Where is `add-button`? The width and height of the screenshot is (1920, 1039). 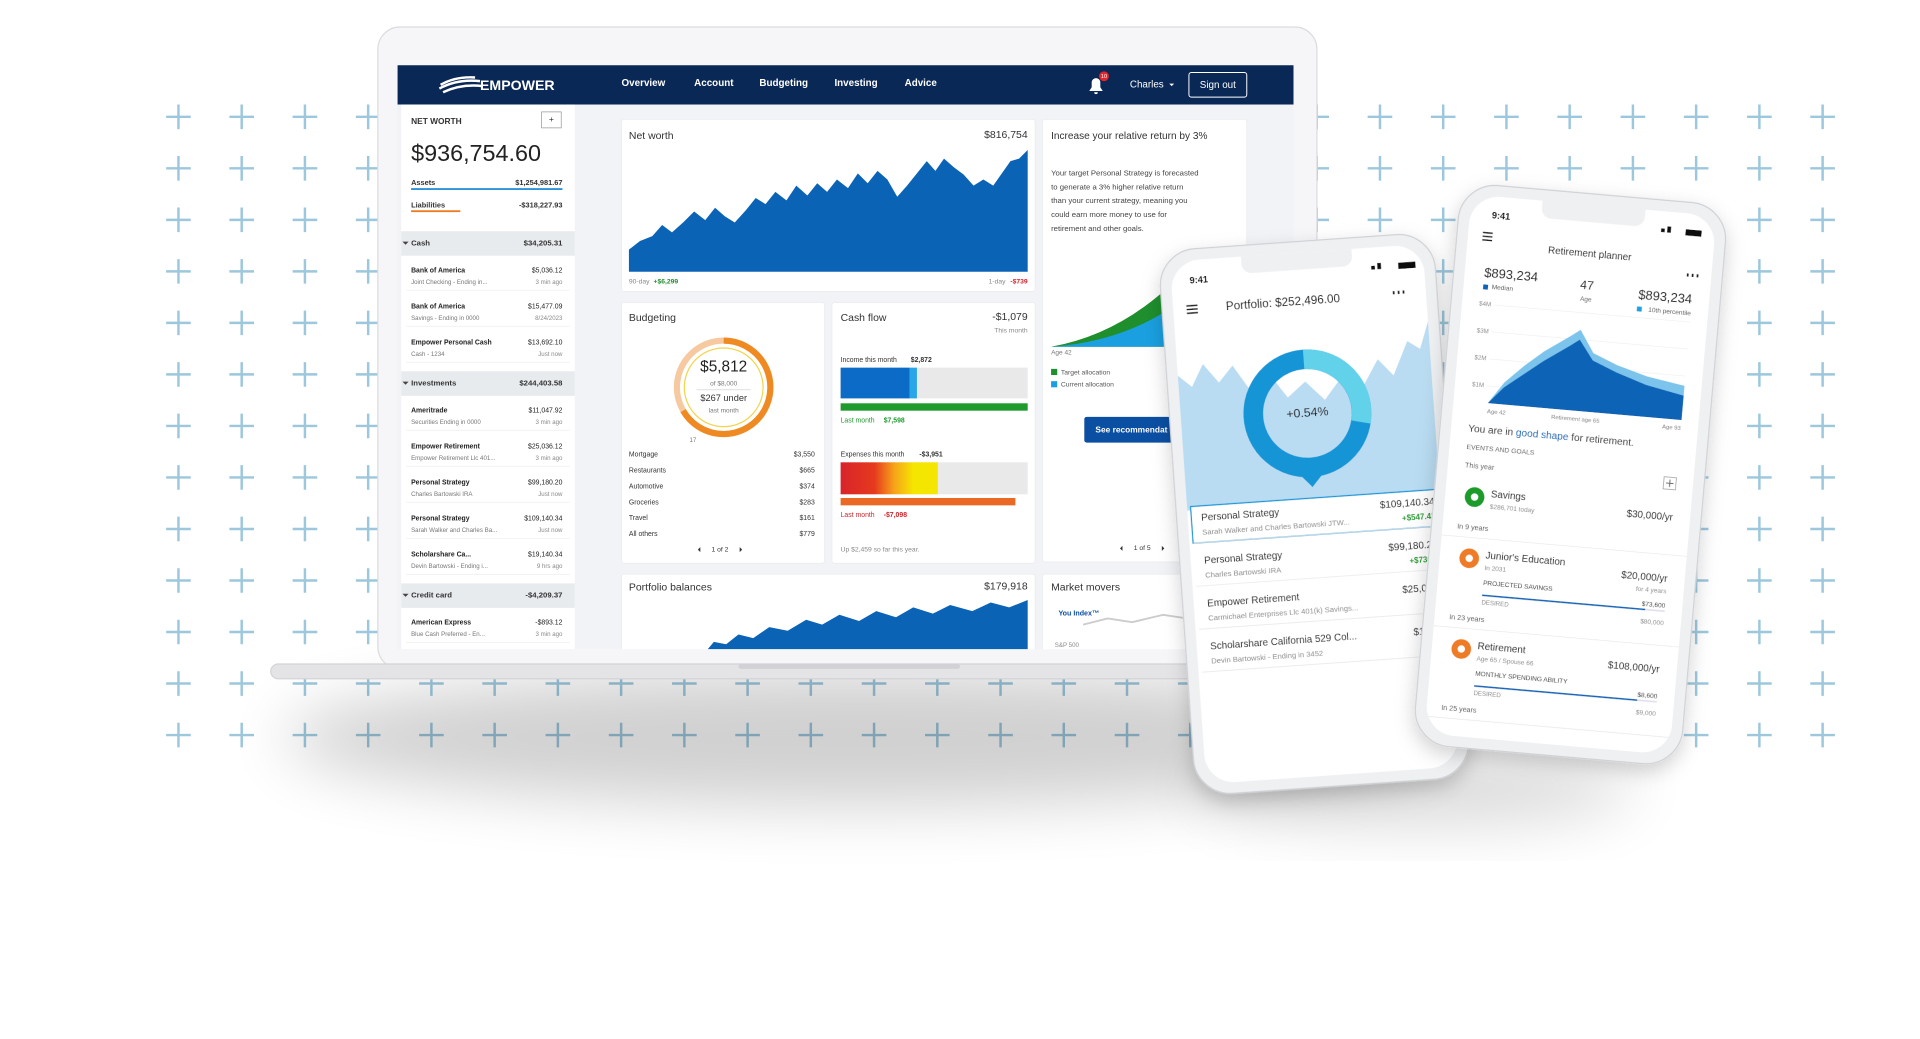 add-button is located at coordinates (551, 120).